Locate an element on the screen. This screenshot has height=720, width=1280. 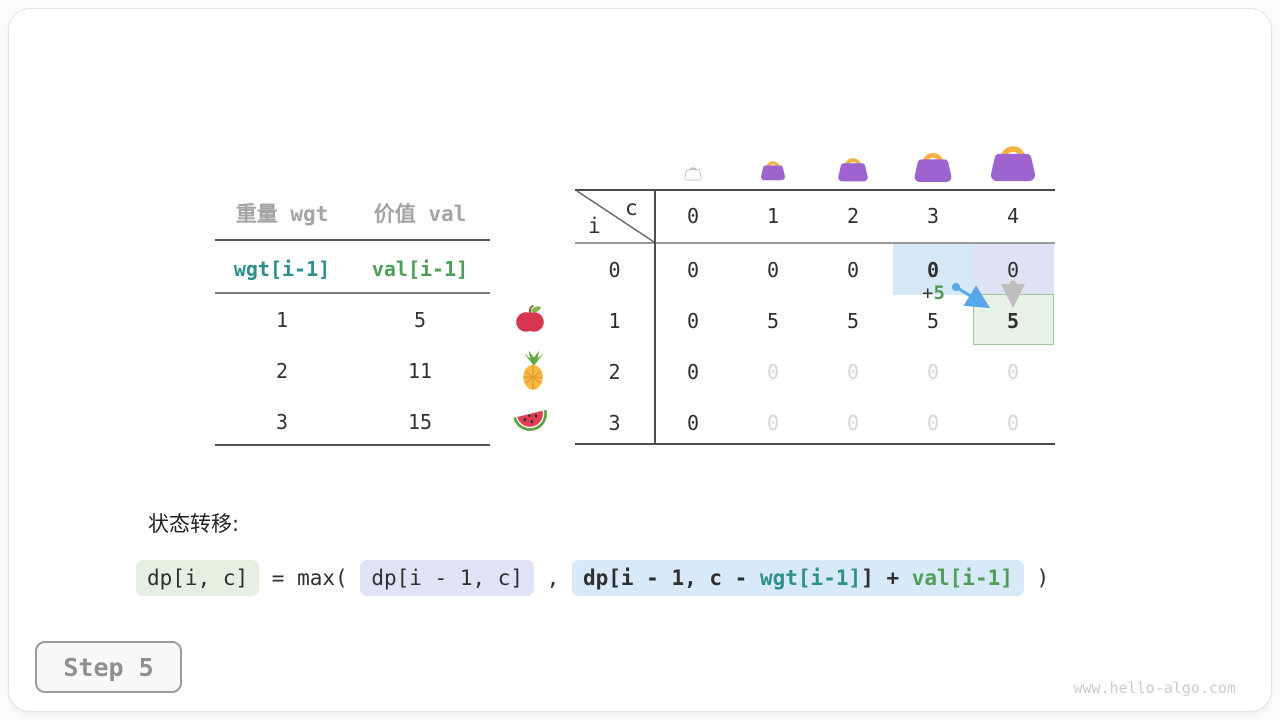
item-weight: 1 is located at coordinates (282, 320).